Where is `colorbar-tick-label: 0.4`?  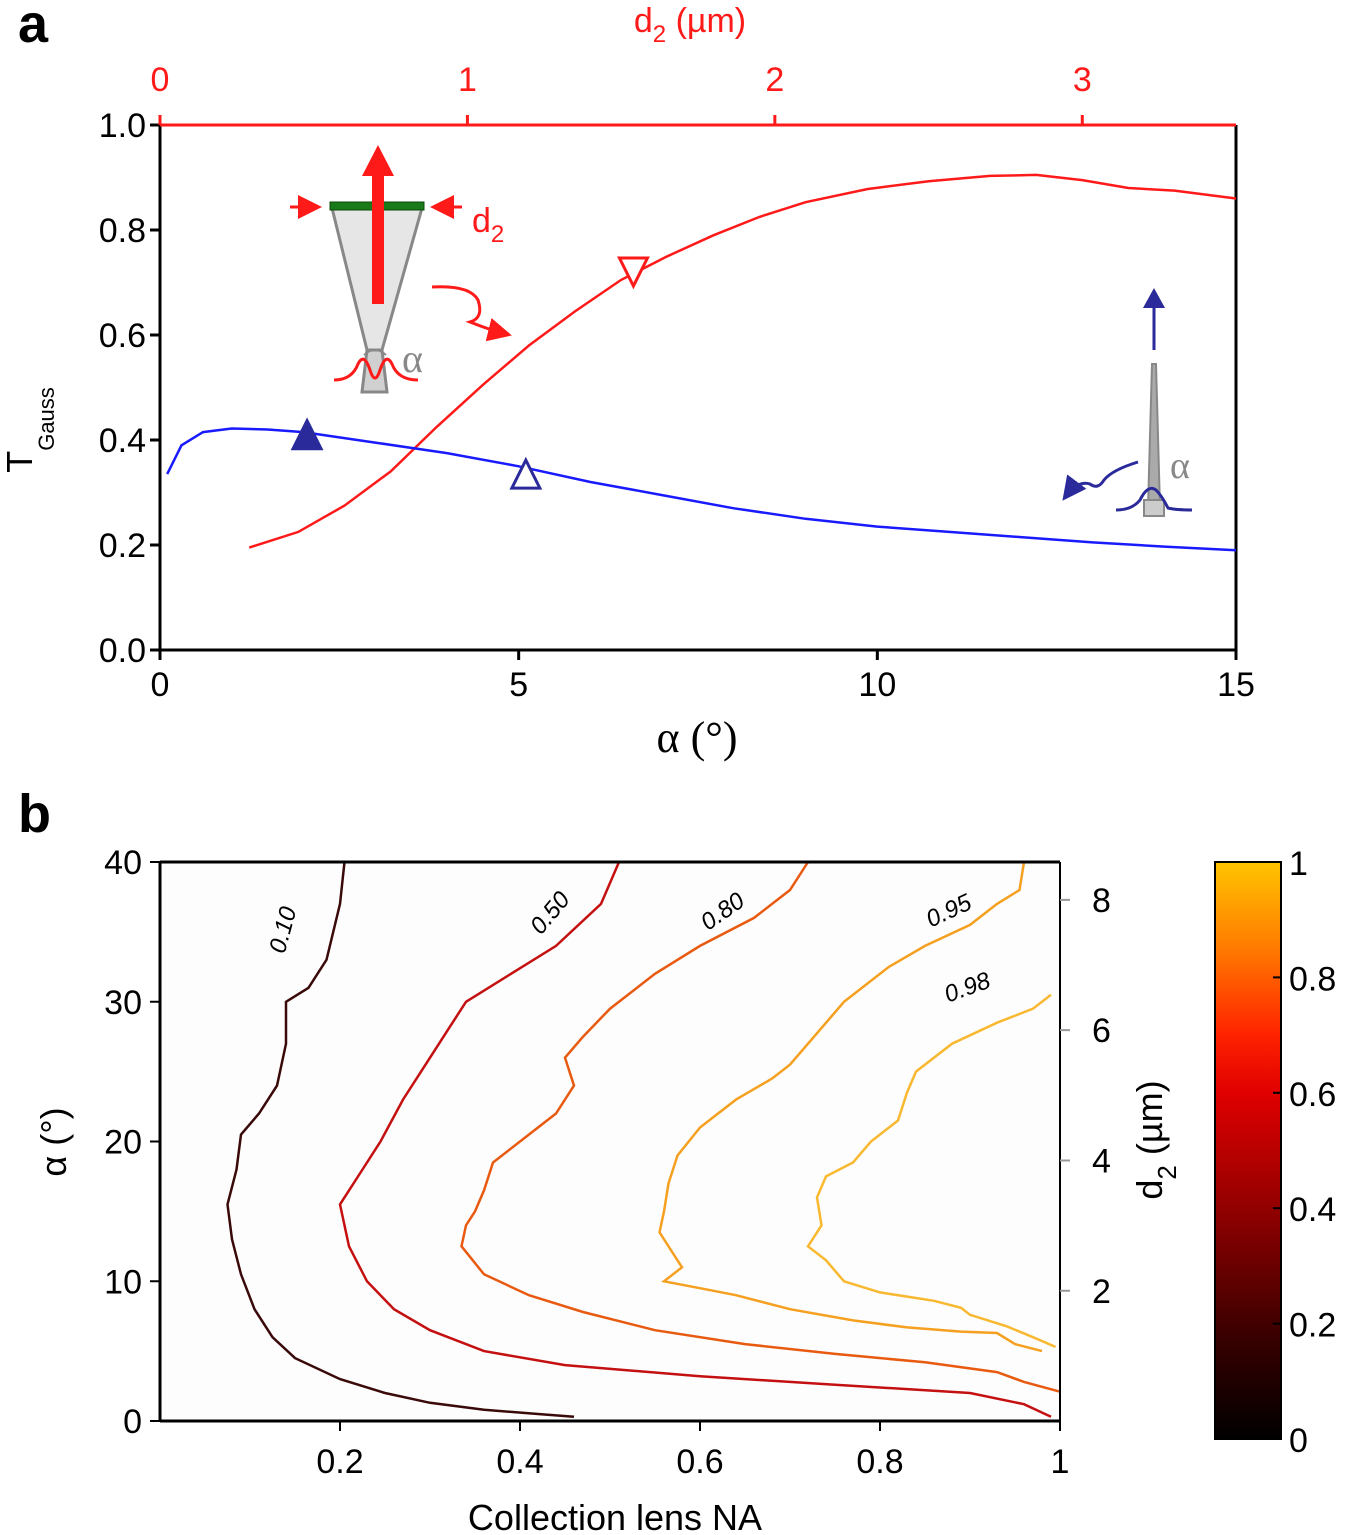
colorbar-tick-label: 0.4 is located at coordinates (1312, 1210).